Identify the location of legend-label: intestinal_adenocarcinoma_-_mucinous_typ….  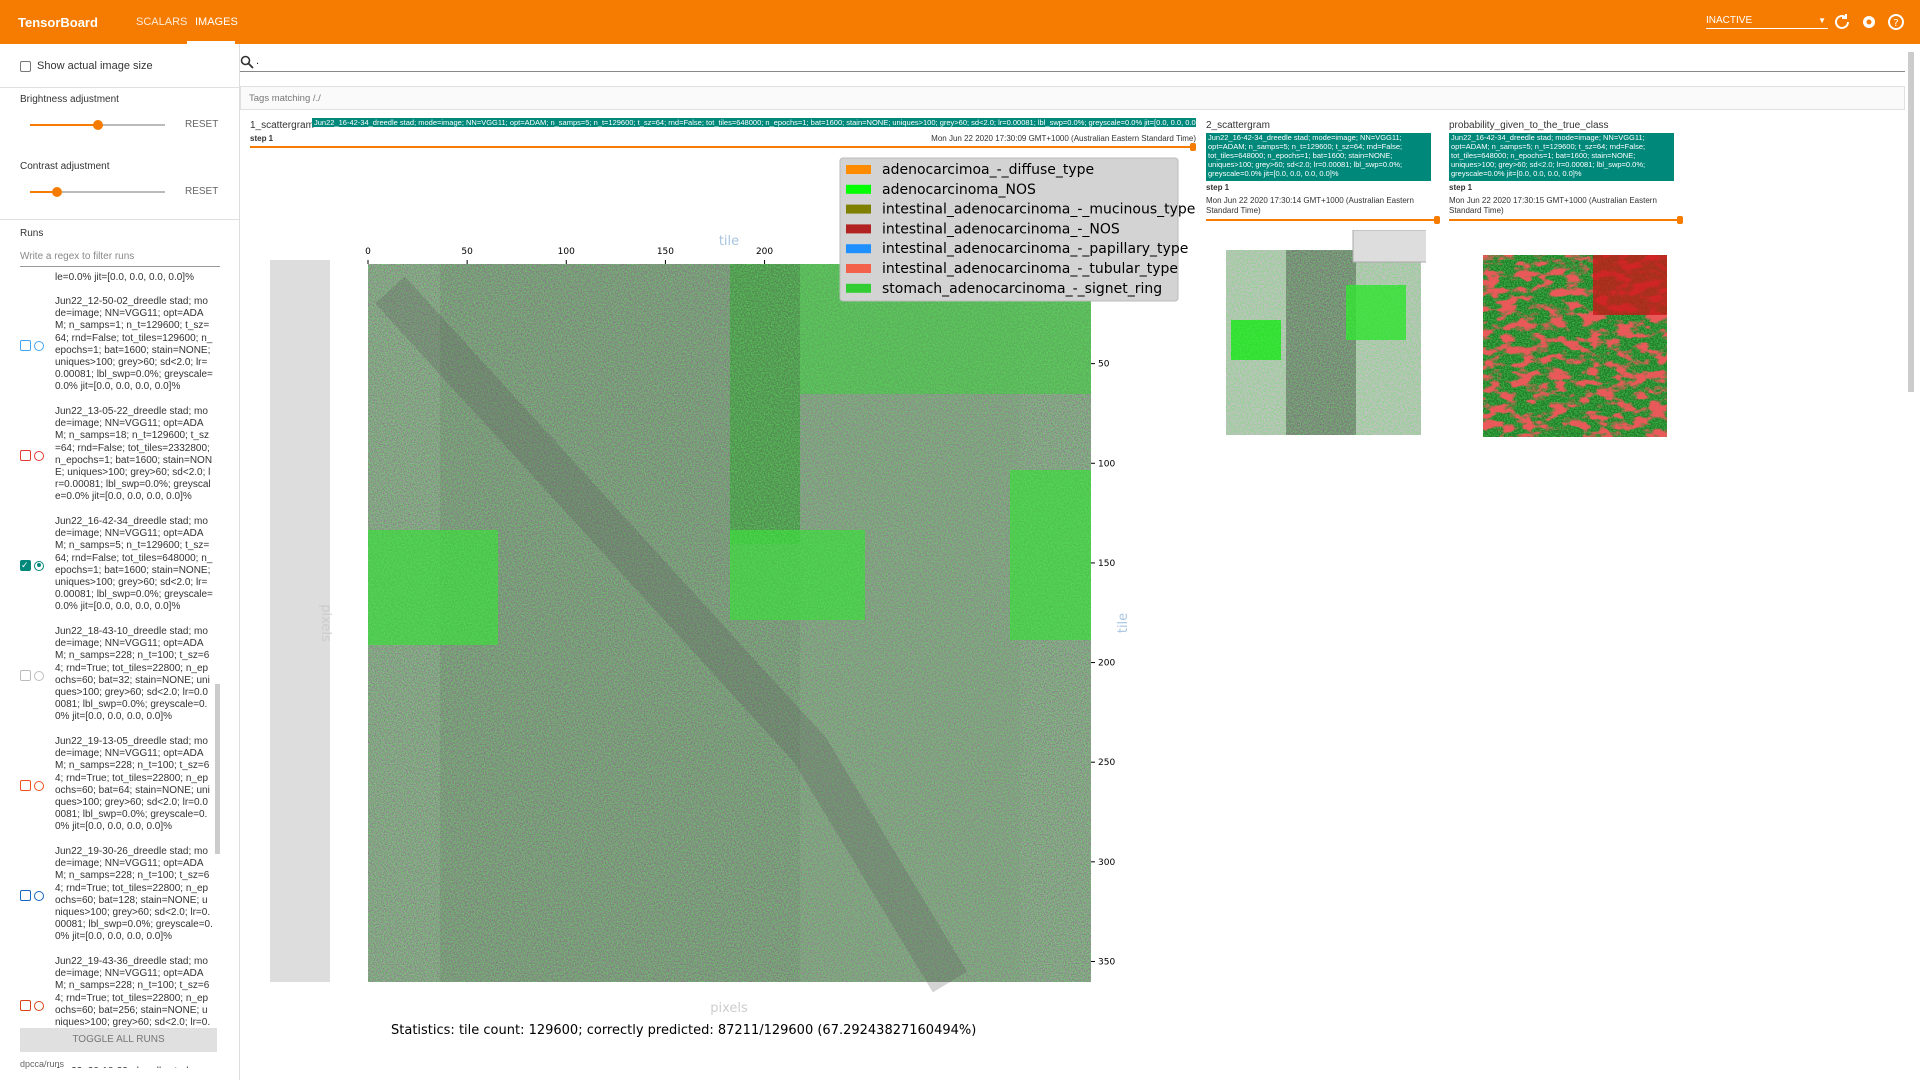
(1038, 210).